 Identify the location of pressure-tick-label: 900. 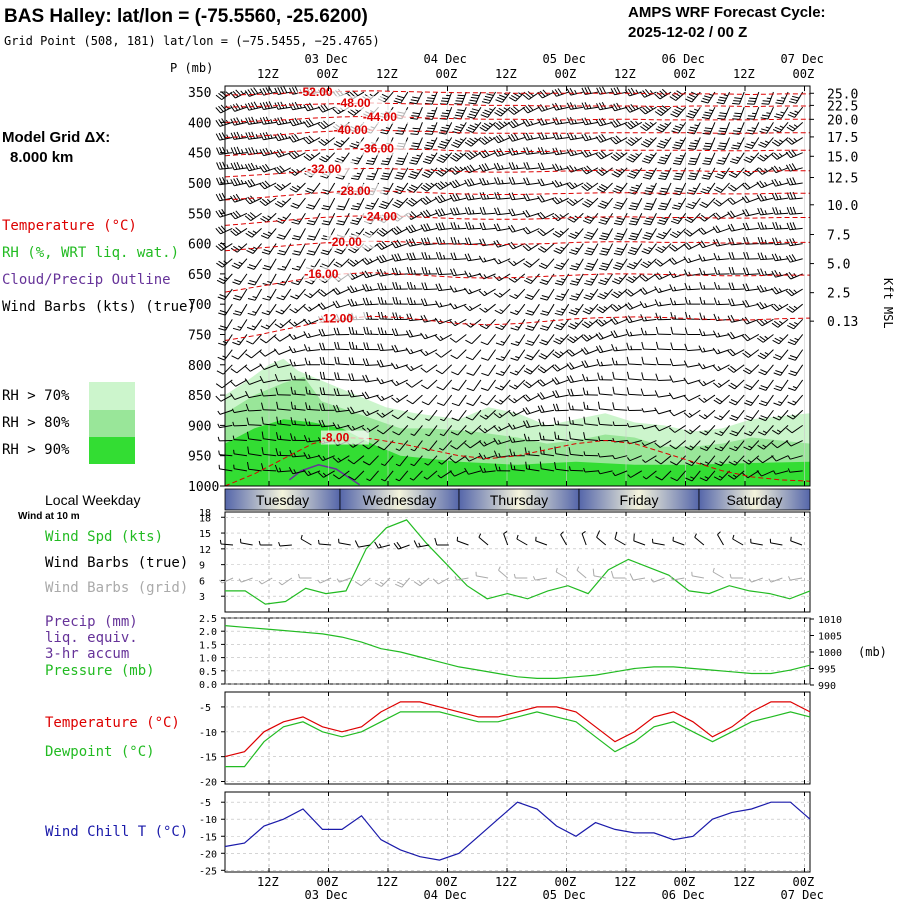
(199, 426).